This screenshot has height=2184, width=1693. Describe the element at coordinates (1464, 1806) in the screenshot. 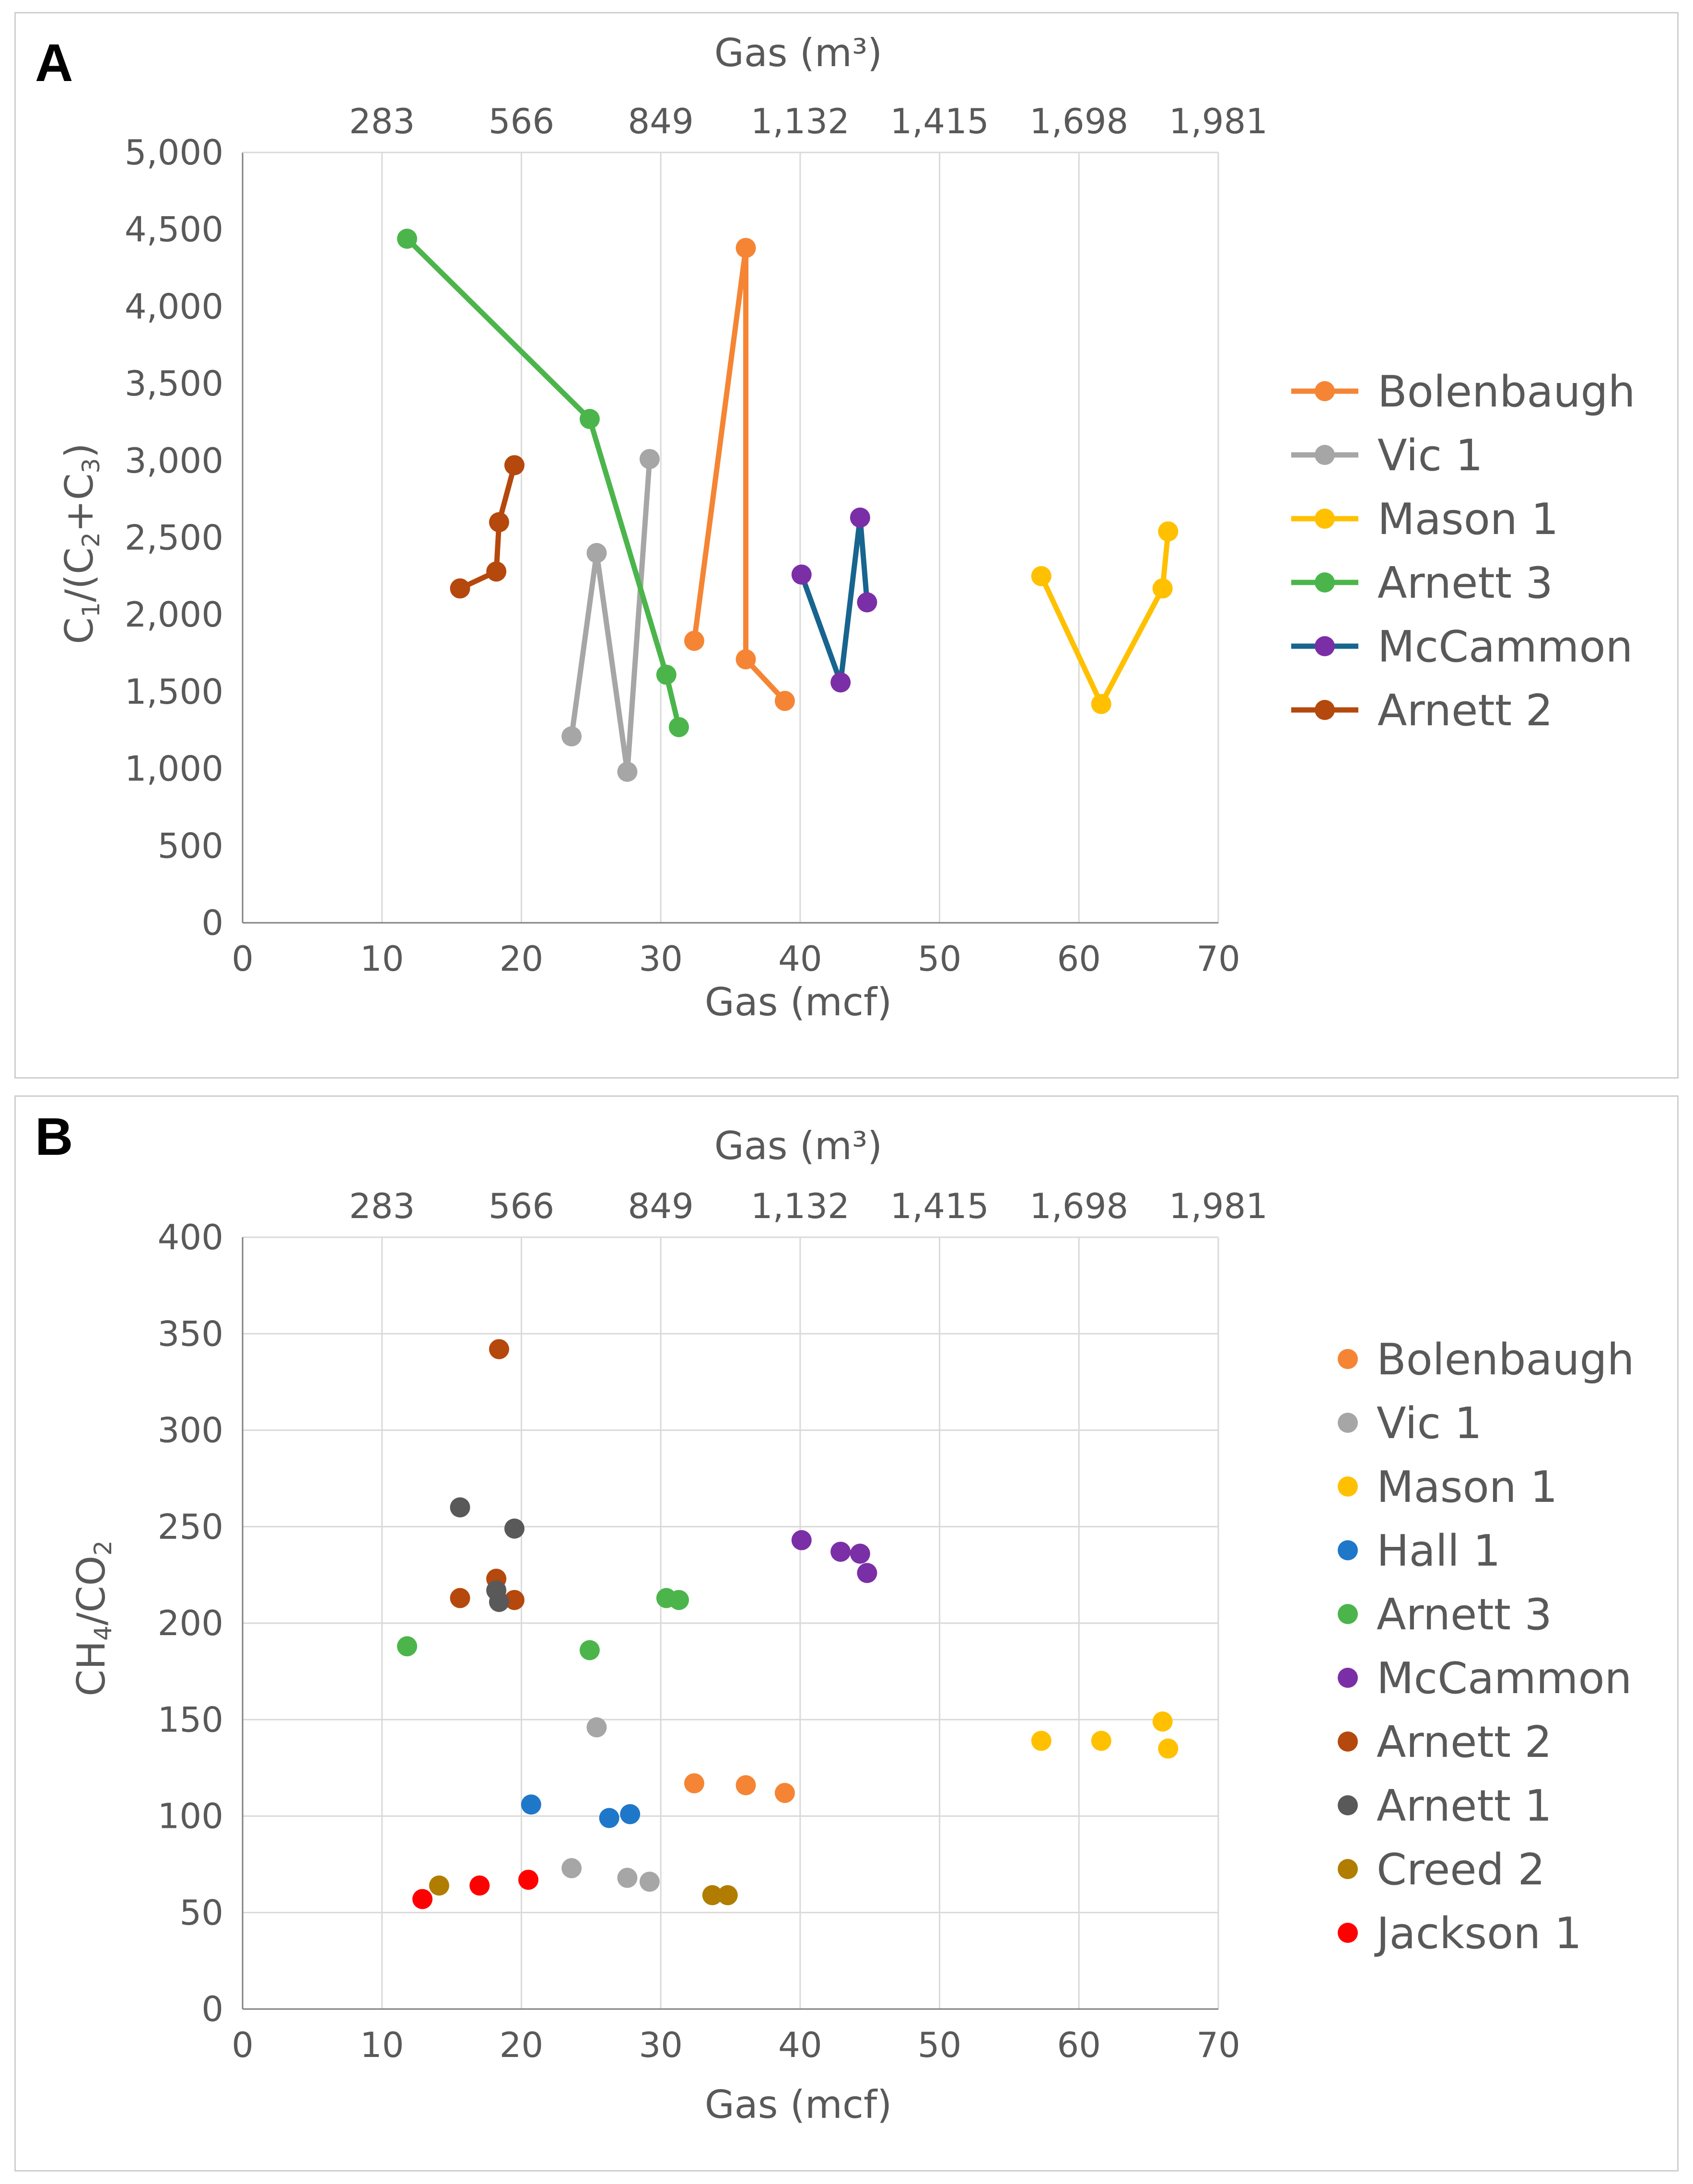

I see `panel-b-legend-label-arnett-1: Arnett 1` at that location.